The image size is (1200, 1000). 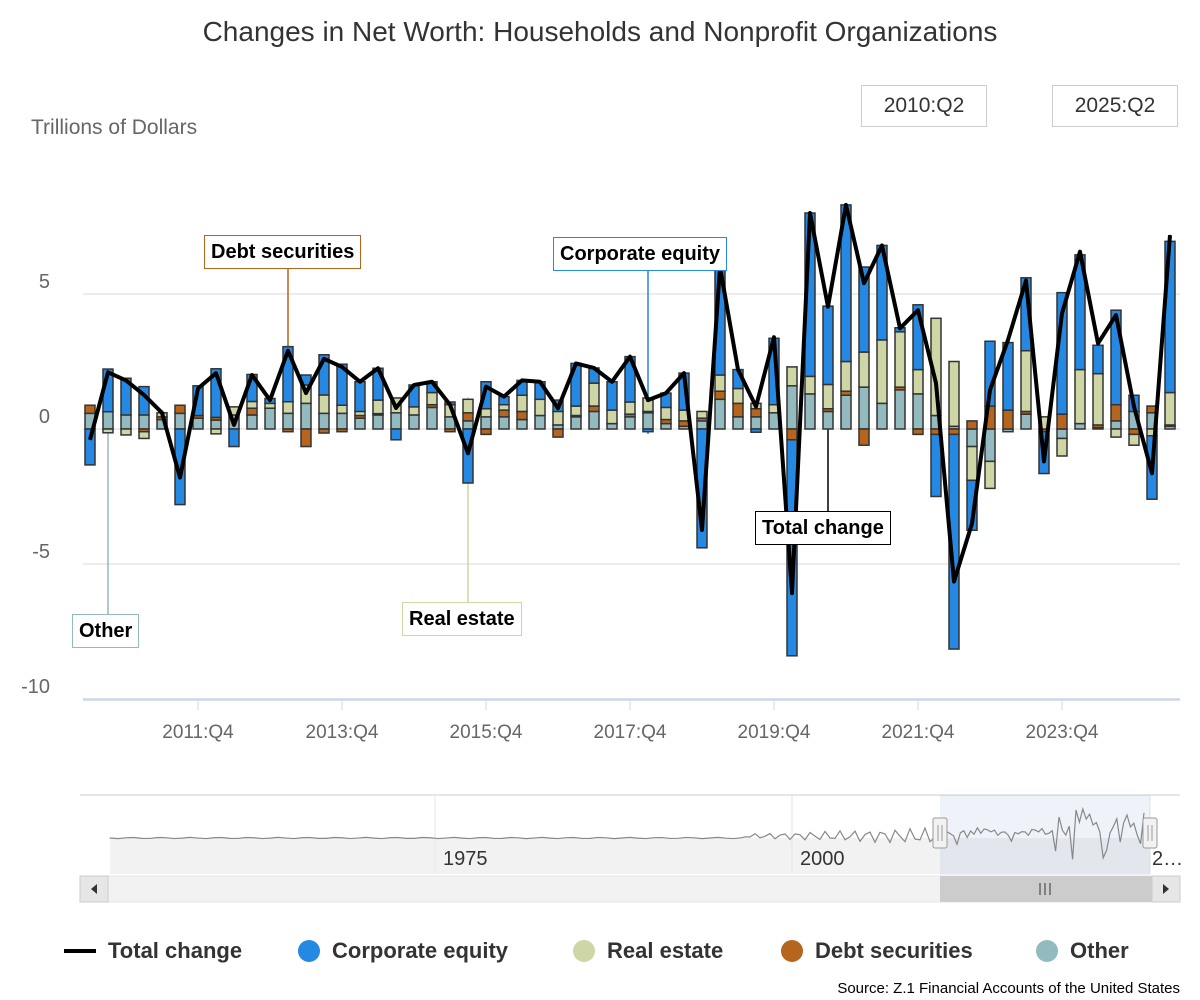 What do you see at coordinates (198, 732) in the screenshot?
I see `x-tick-label: 2011:Q4` at bounding box center [198, 732].